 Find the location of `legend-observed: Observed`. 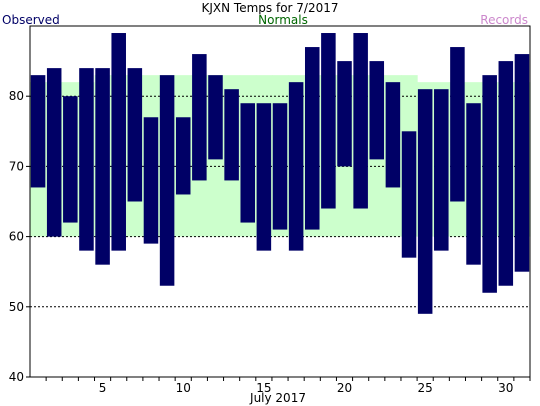

legend-observed: Observed is located at coordinates (31, 20).